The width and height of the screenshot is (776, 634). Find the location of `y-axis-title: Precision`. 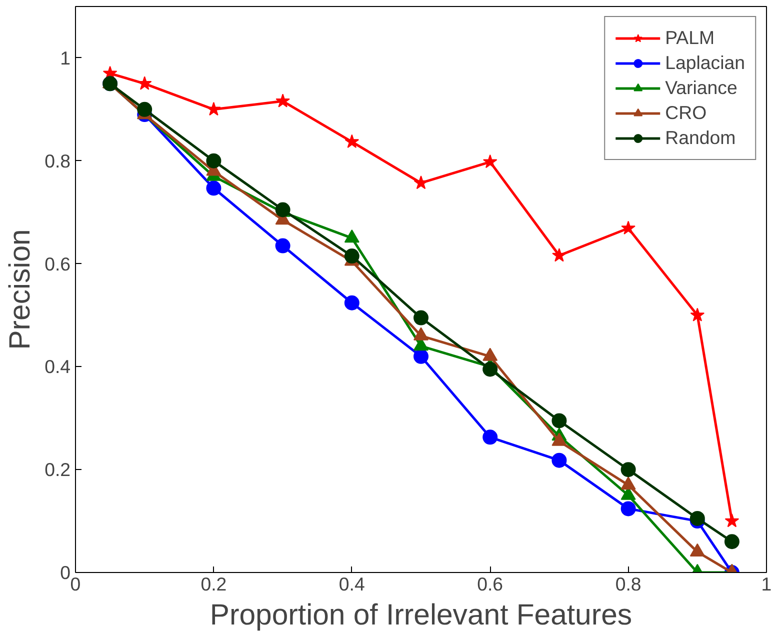

y-axis-title: Precision is located at coordinates (20, 289).